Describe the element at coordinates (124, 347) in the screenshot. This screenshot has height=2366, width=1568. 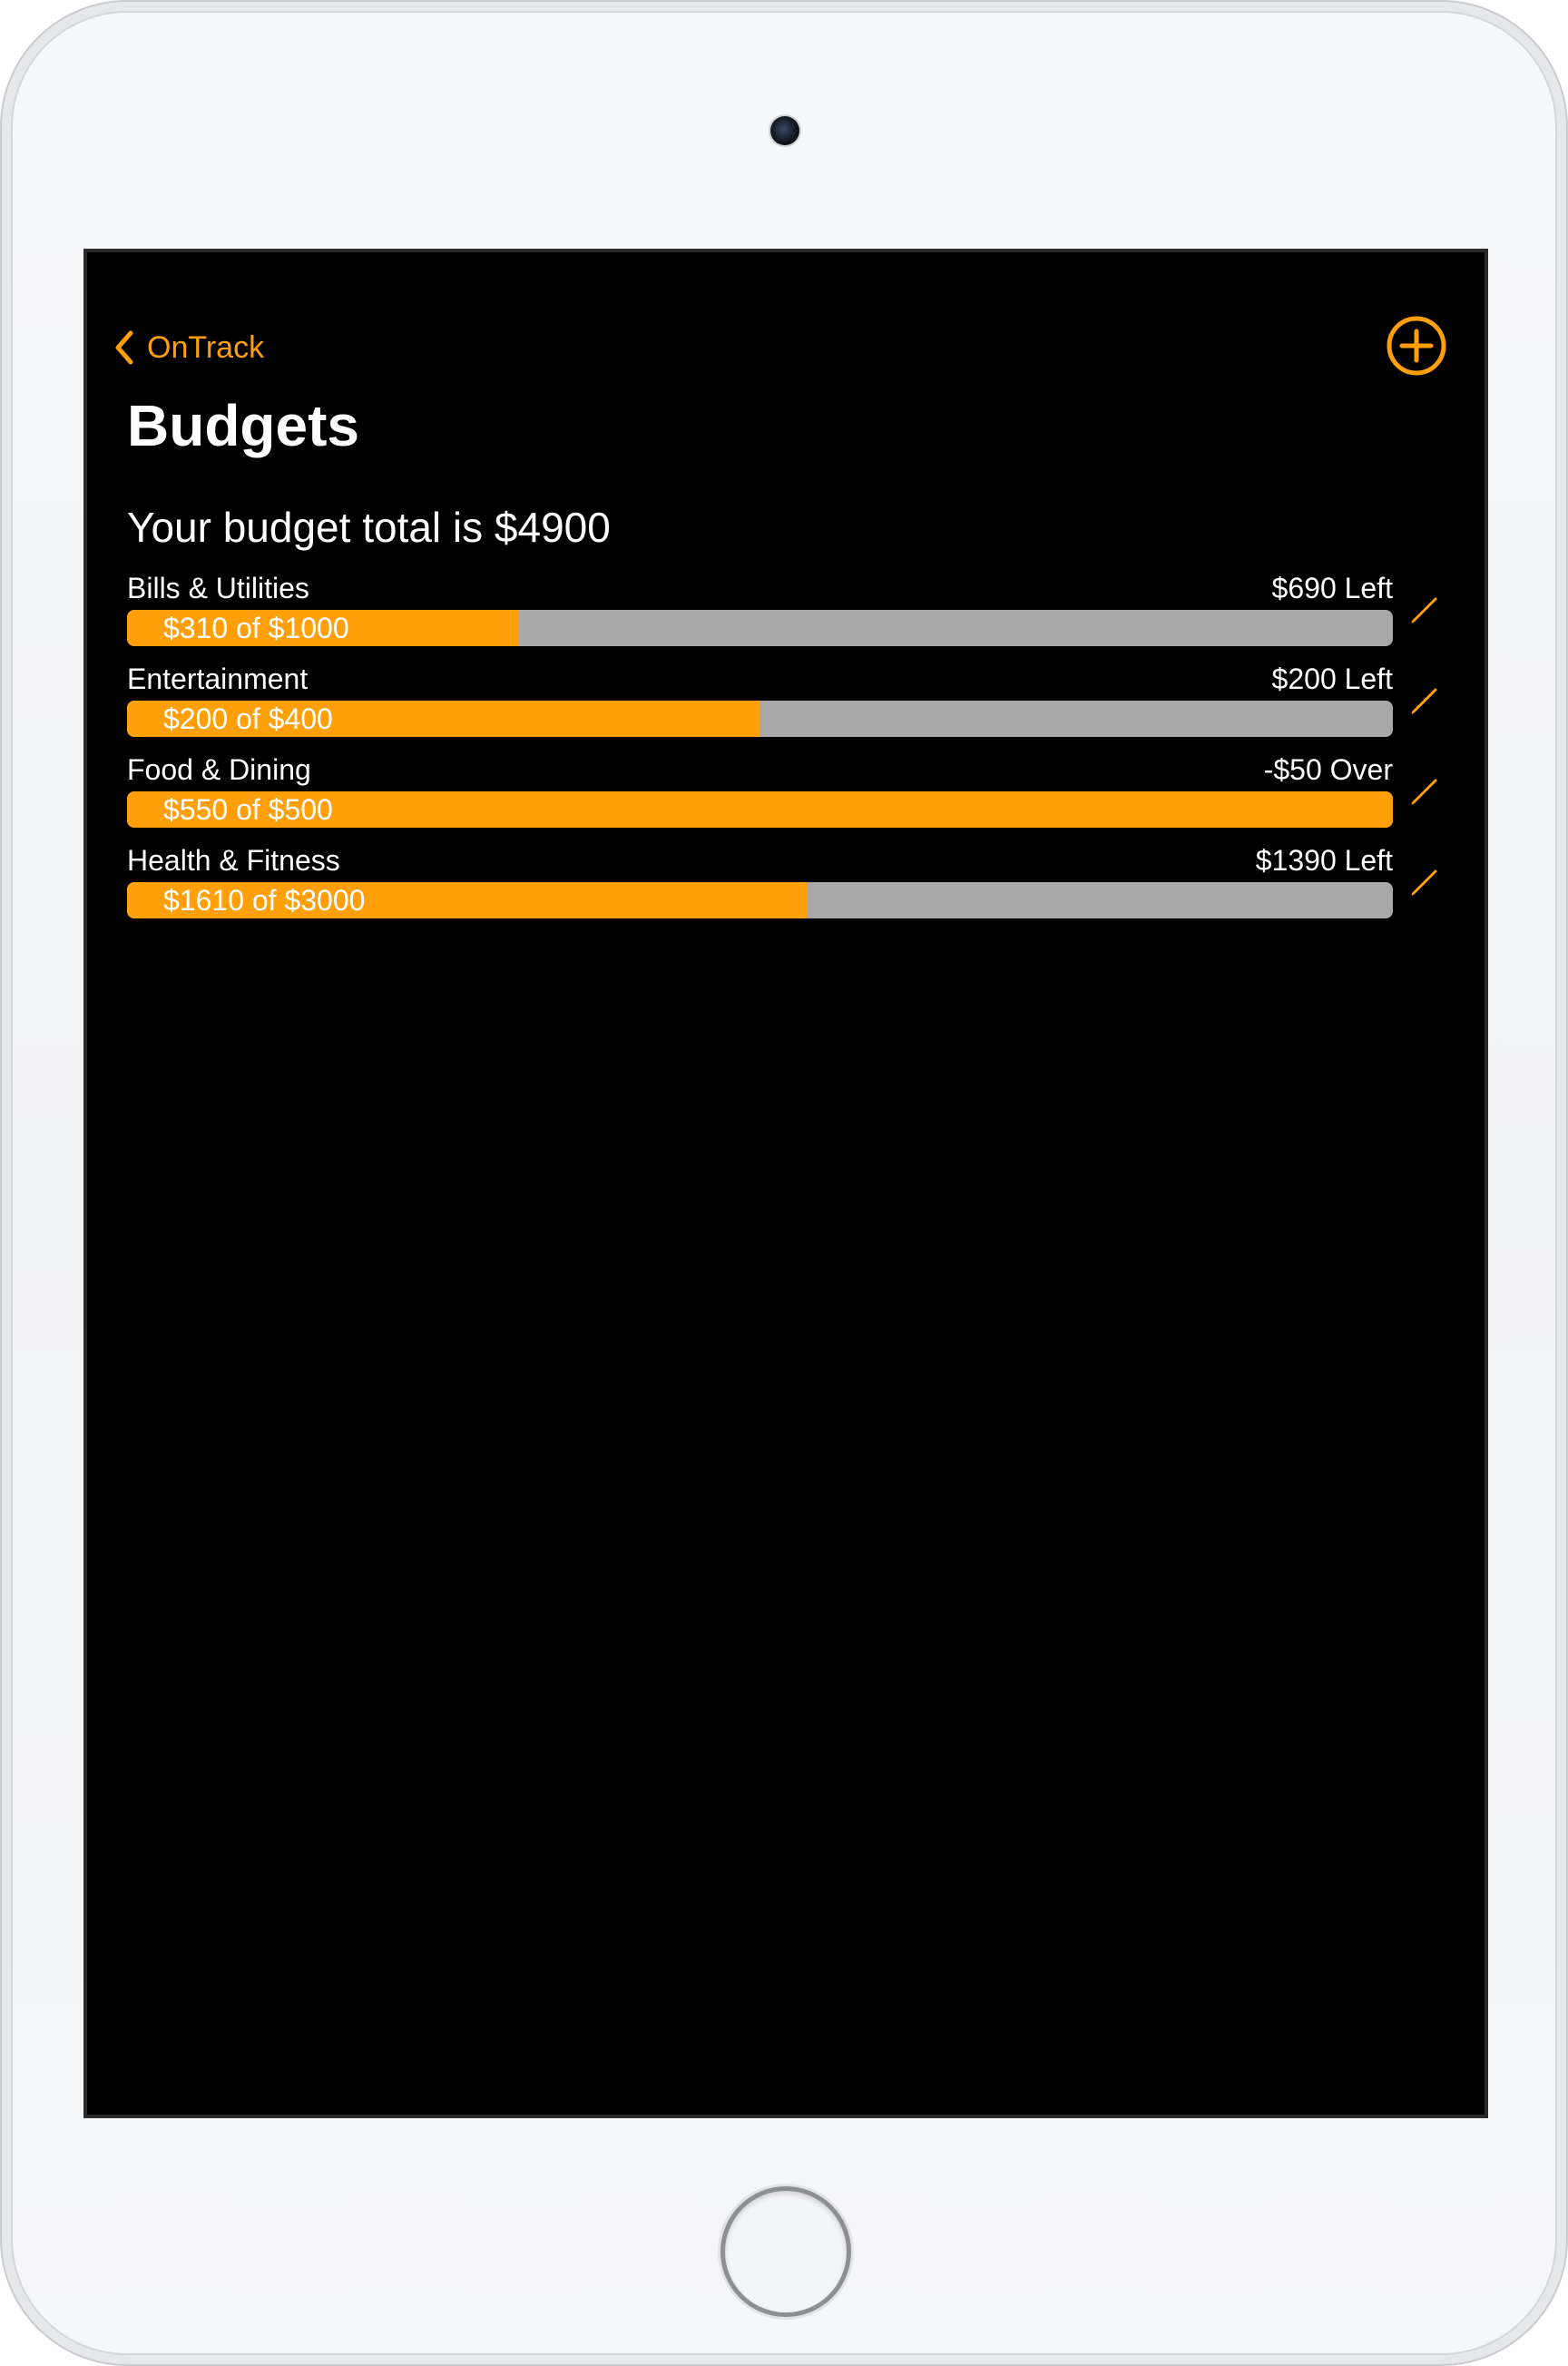
I see `chevron-left-icon` at that location.